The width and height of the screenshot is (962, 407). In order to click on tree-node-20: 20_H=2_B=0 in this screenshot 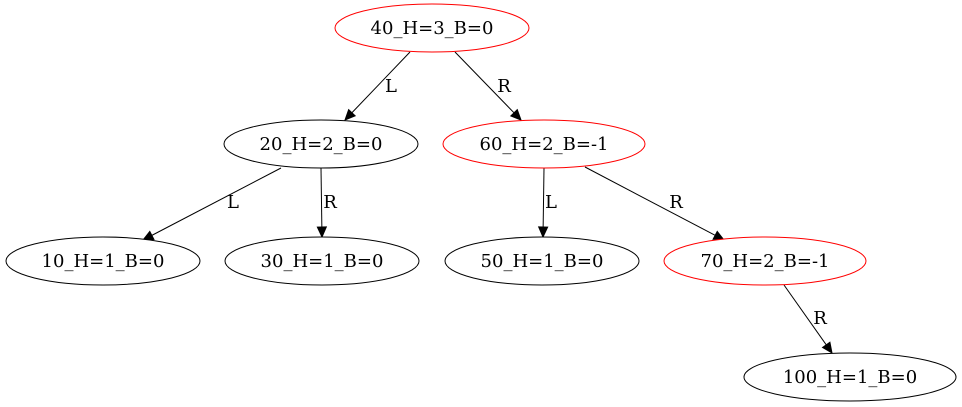, I will do `click(321, 144)`.